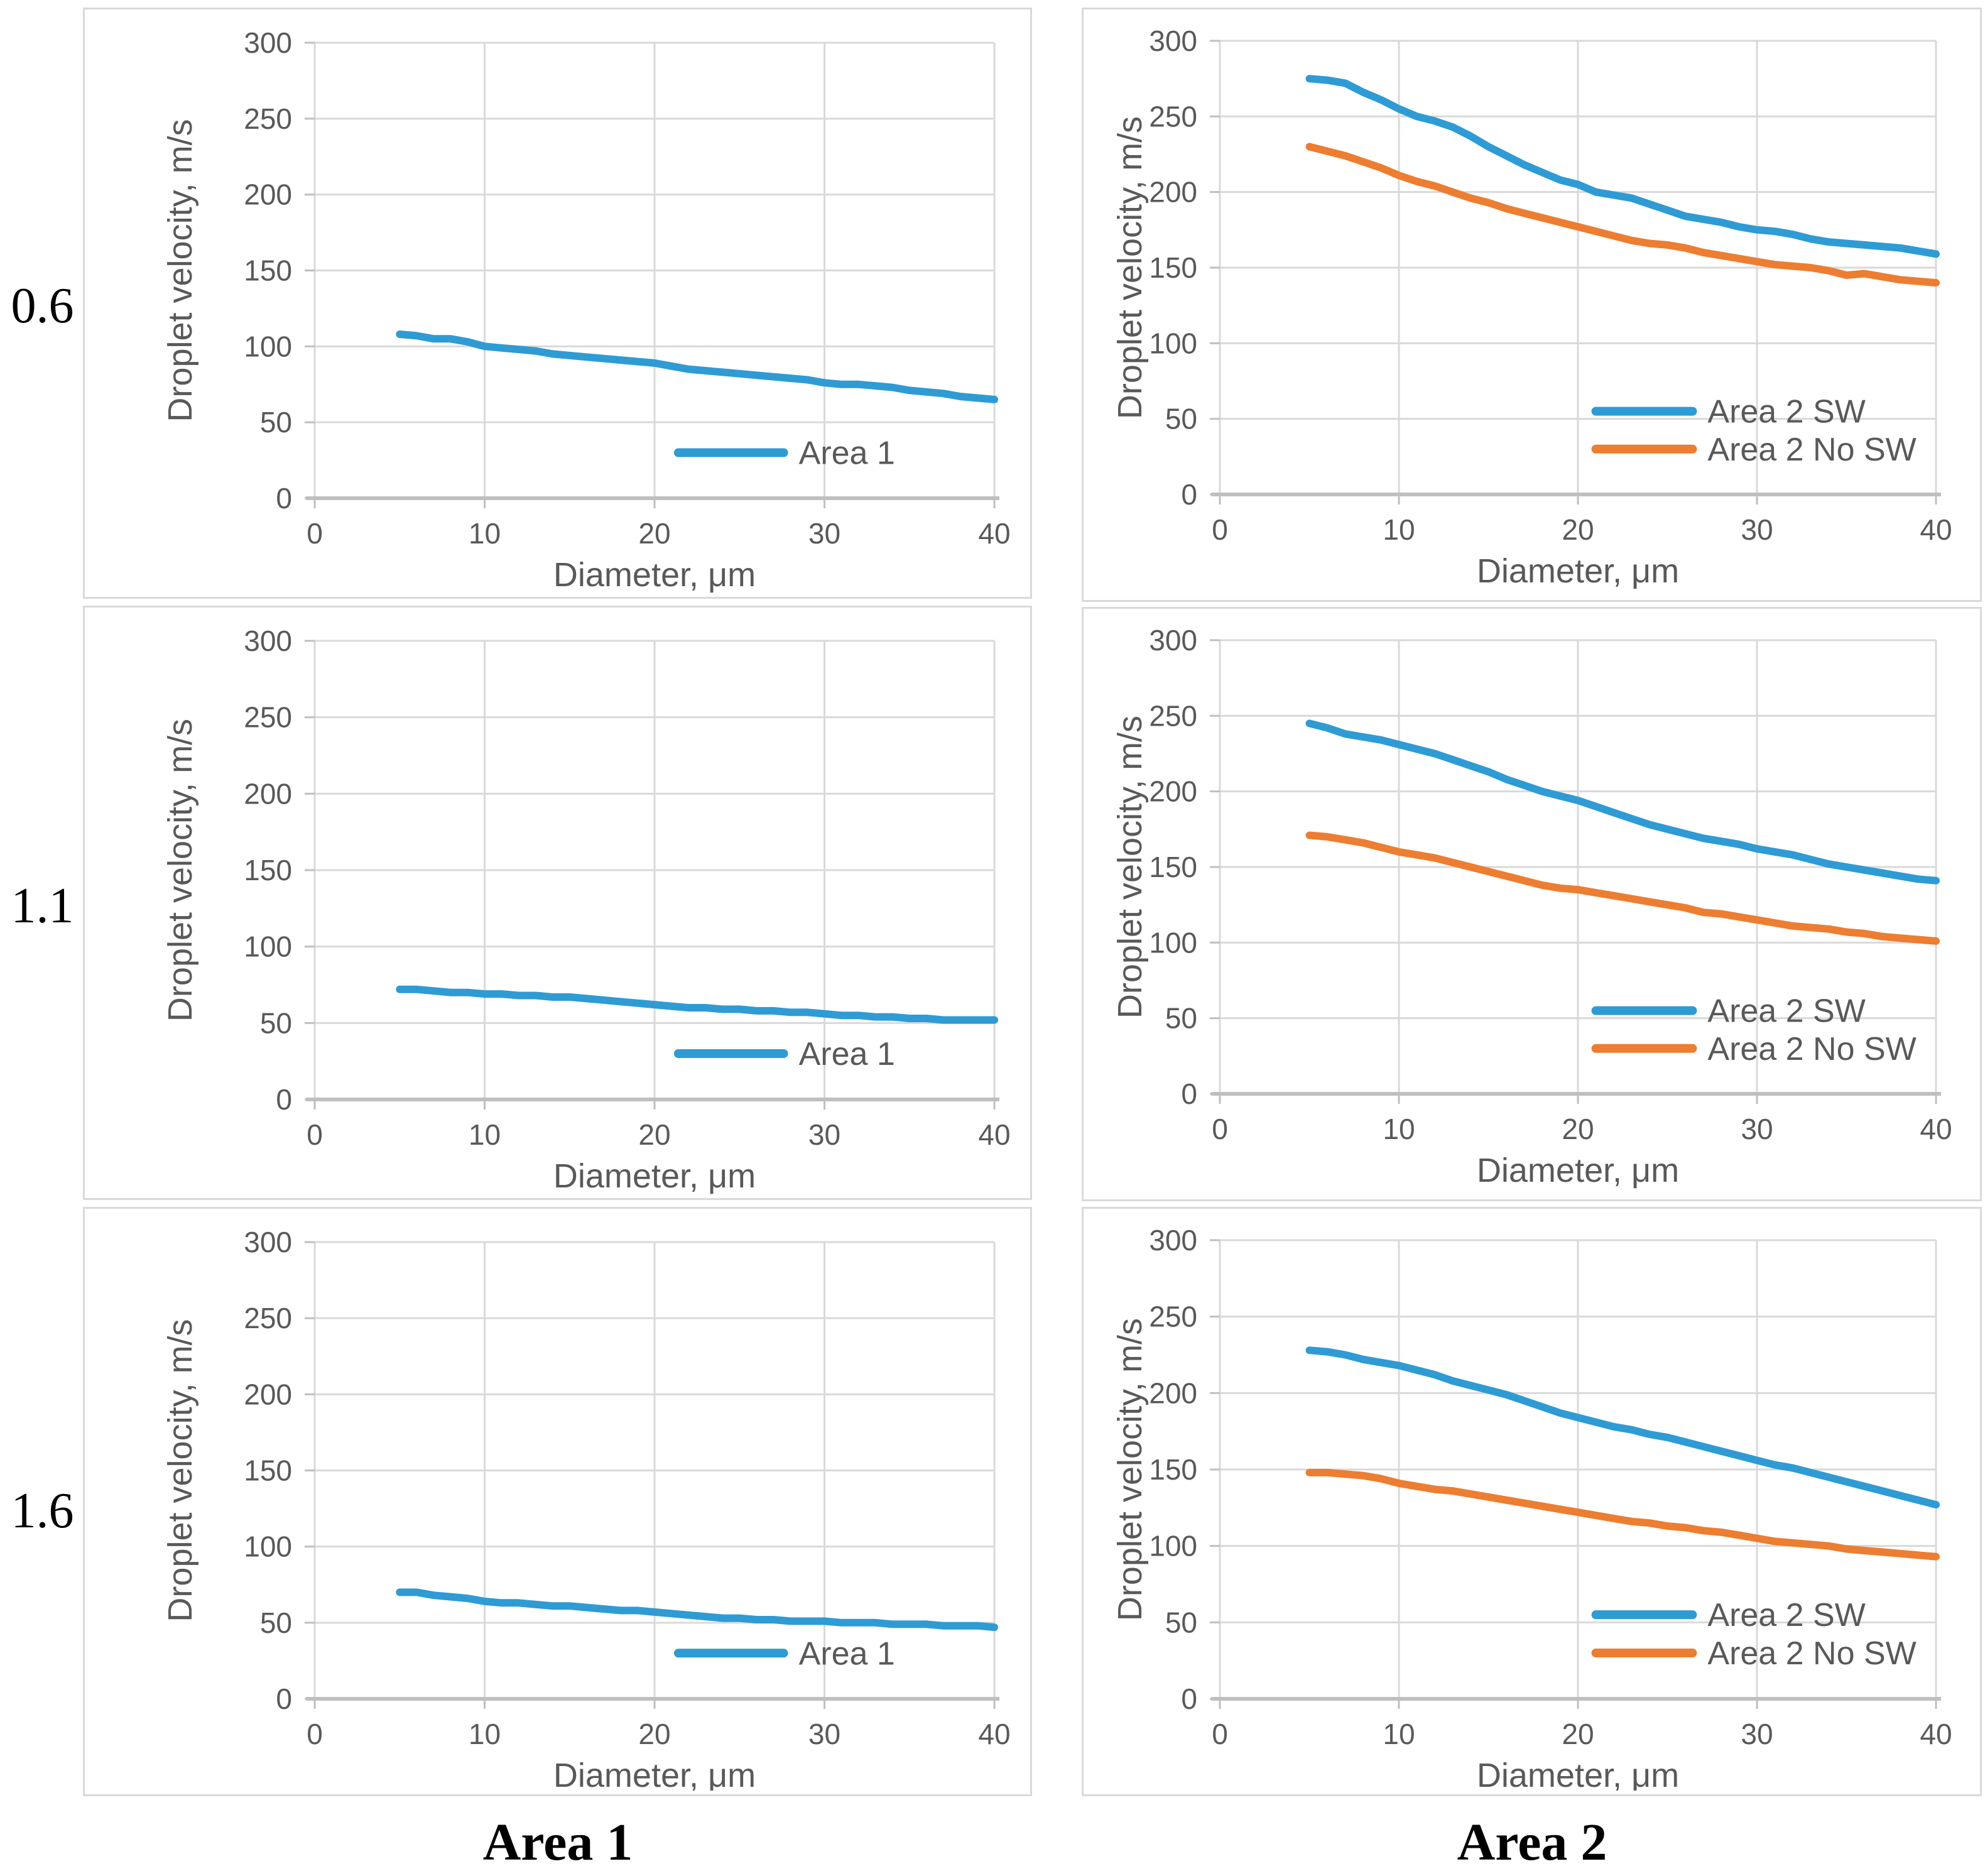  I want to click on row-label-1.6: 1.6, so click(43, 1511).